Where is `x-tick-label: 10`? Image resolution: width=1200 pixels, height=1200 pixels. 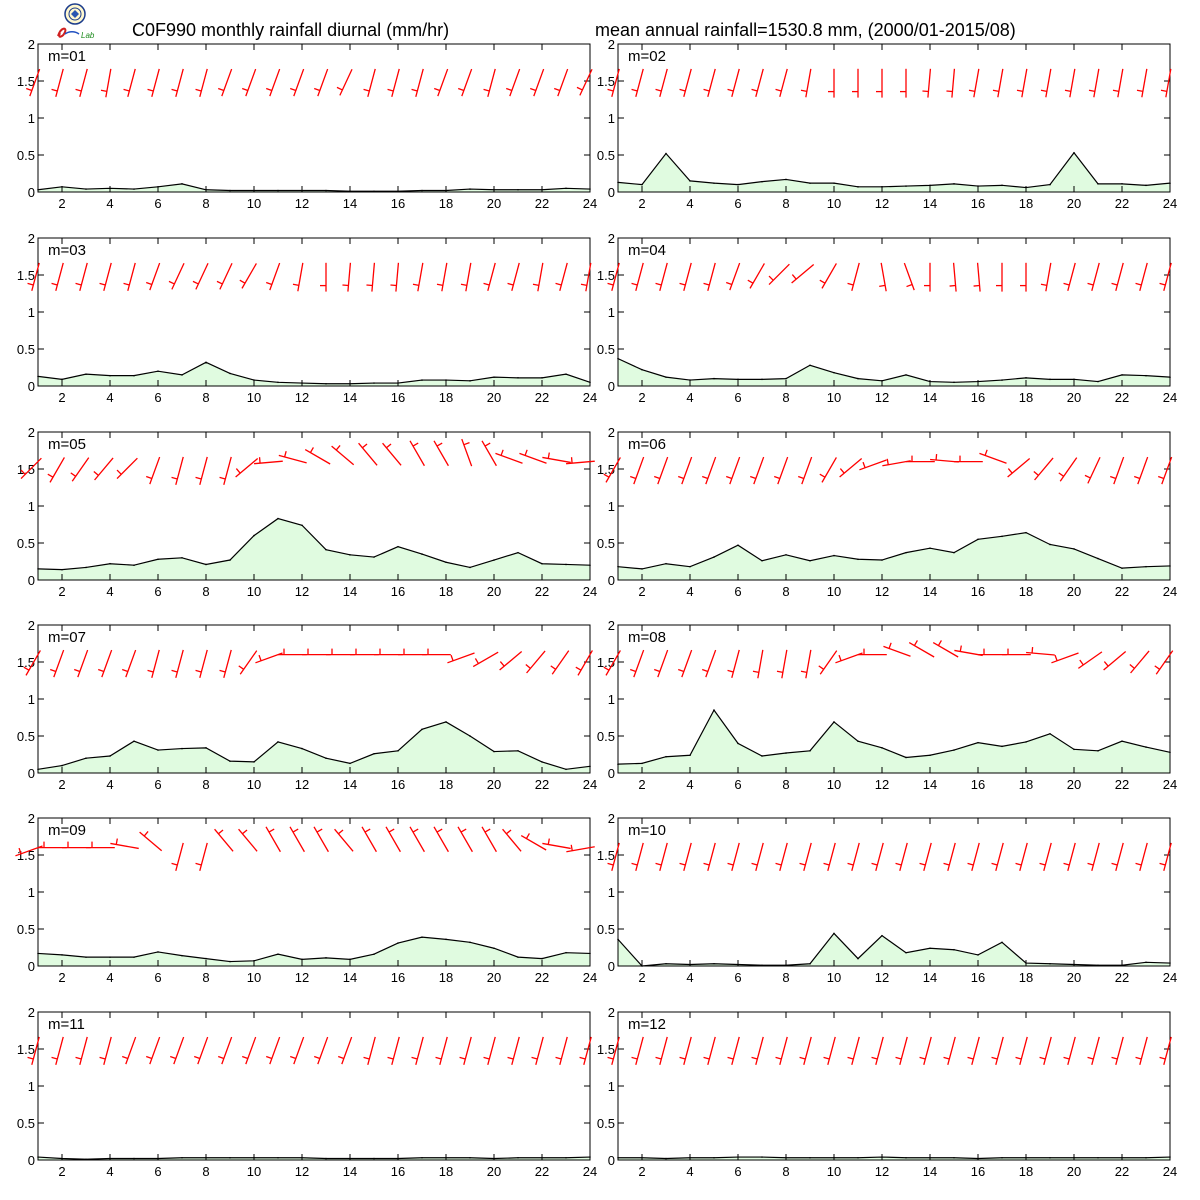
x-tick-label: 10 is located at coordinates (834, 397).